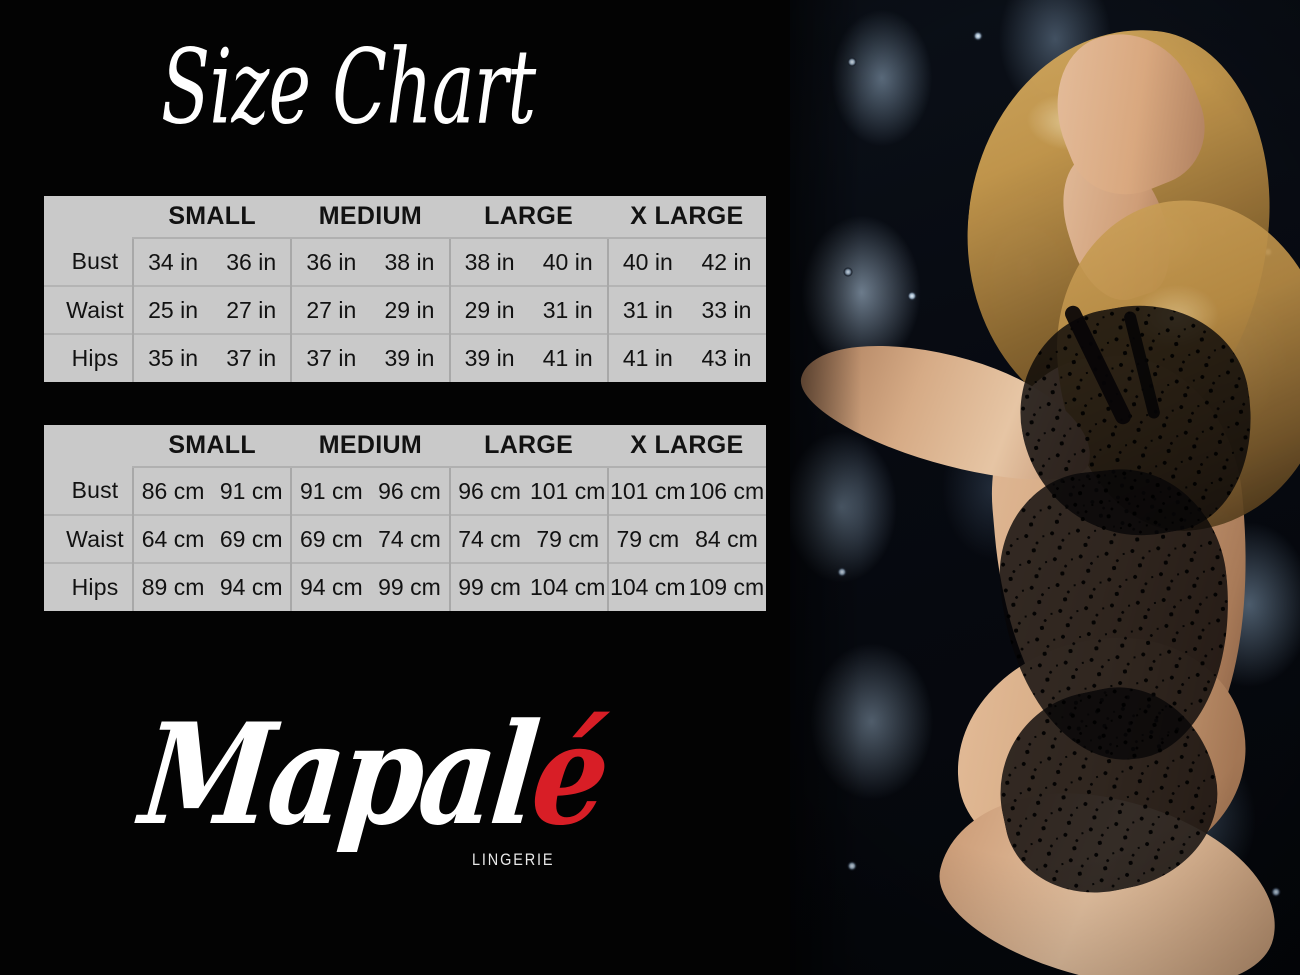  What do you see at coordinates (726, 309) in the screenshot?
I see `cell-waist-xlarge-max: 33 in` at bounding box center [726, 309].